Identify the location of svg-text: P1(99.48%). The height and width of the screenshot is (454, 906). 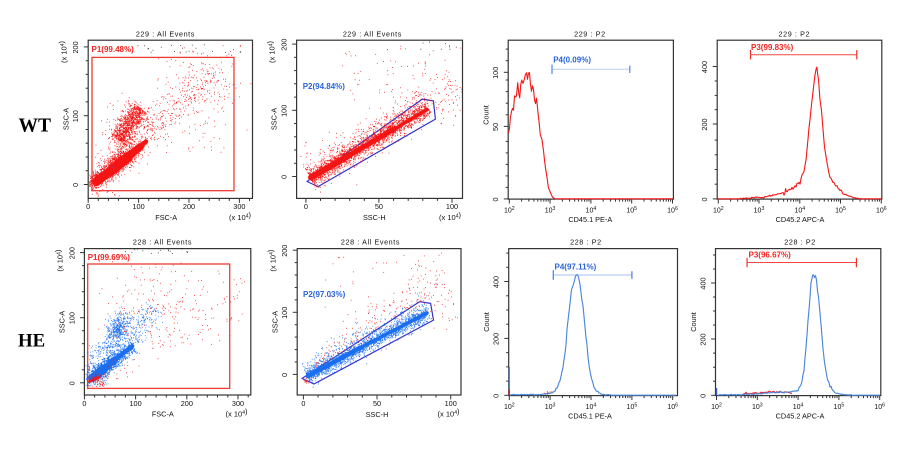
(113, 49).